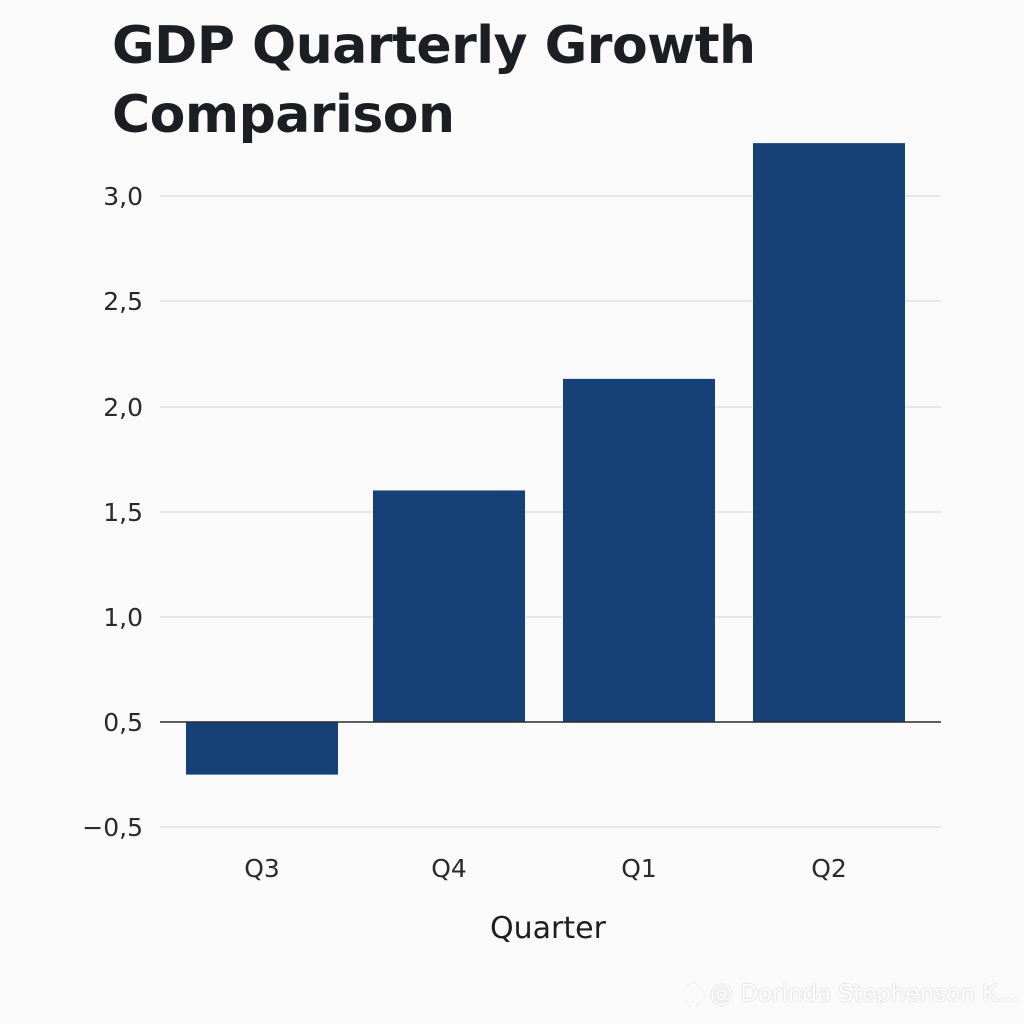  What do you see at coordinates (123, 301) in the screenshot?
I see `y-tick-label: 2,5` at bounding box center [123, 301].